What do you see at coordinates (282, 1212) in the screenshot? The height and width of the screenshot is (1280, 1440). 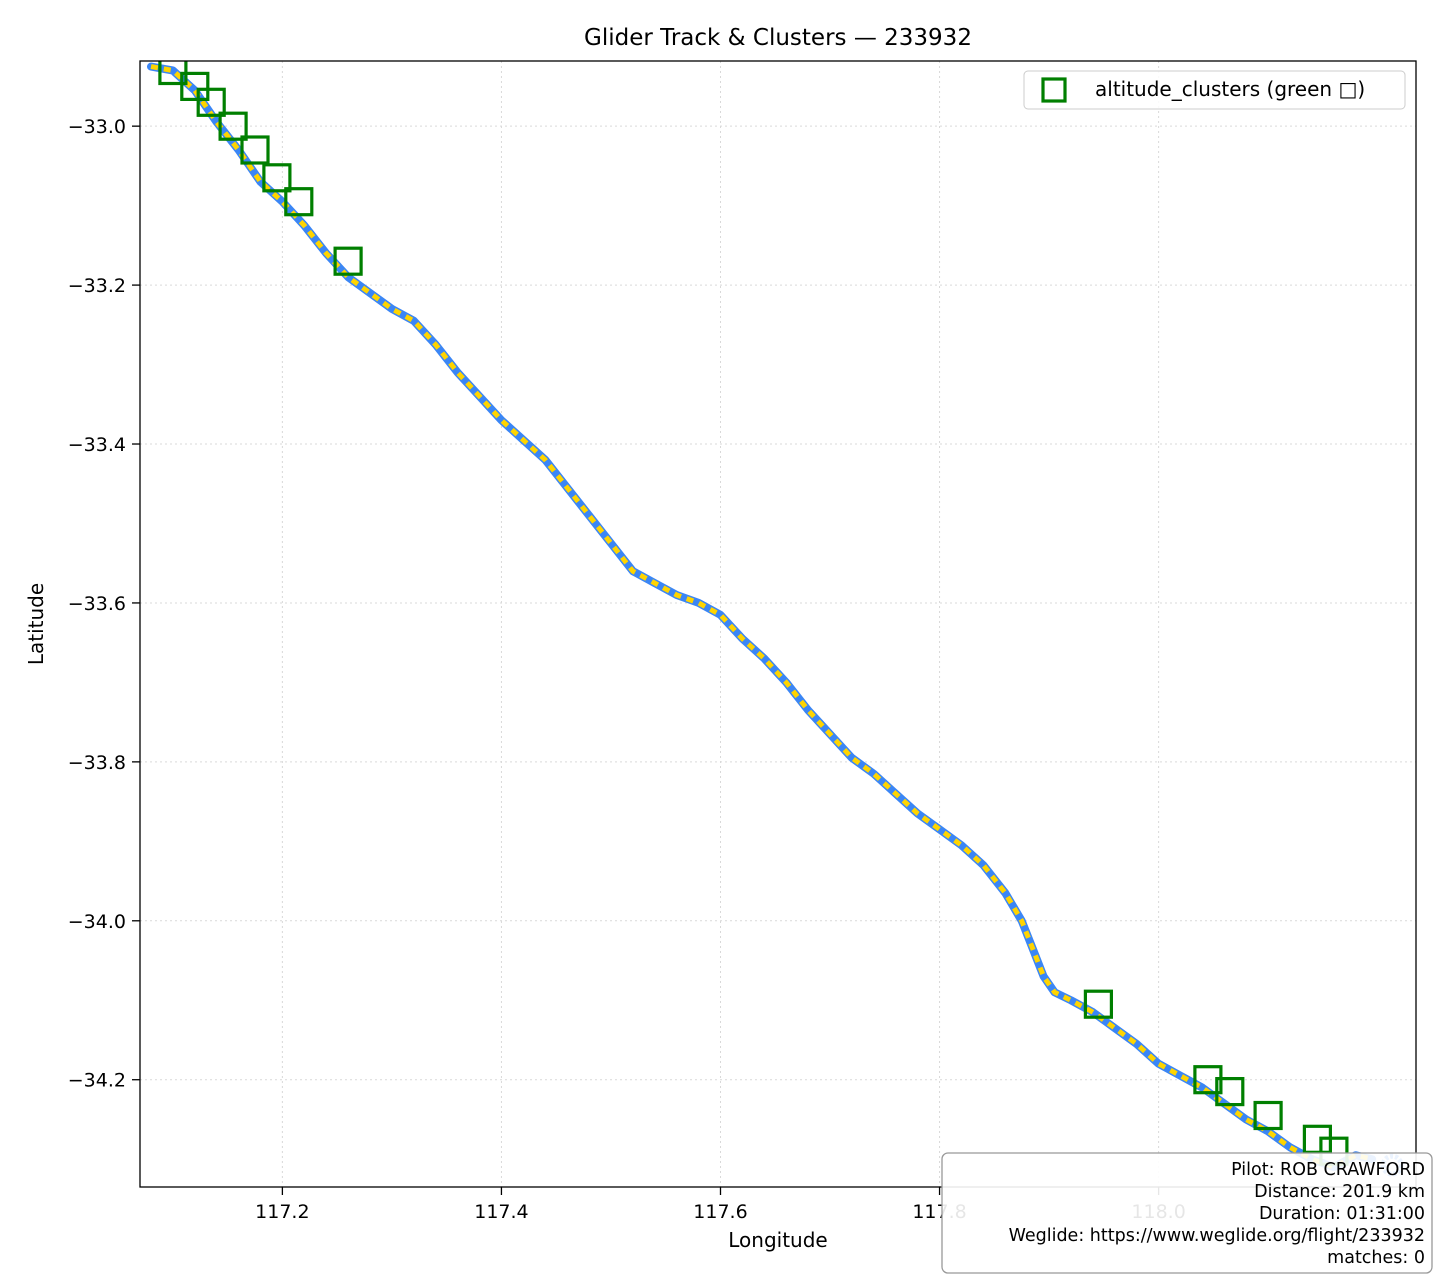 I see `x-tick-label: 117.2` at bounding box center [282, 1212].